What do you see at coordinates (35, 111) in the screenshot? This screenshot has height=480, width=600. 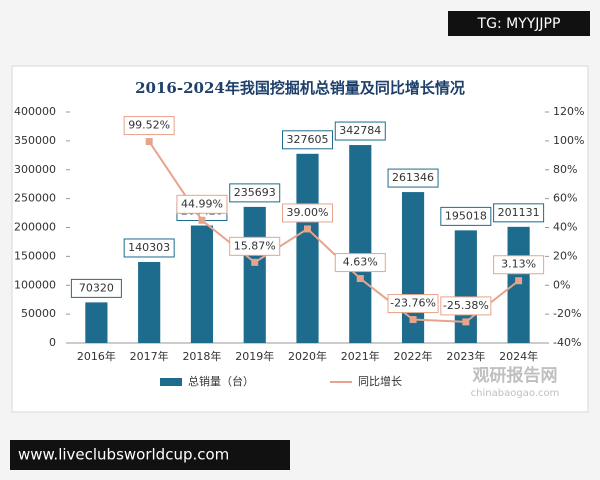 I see `y-tick-label: 400000` at bounding box center [35, 111].